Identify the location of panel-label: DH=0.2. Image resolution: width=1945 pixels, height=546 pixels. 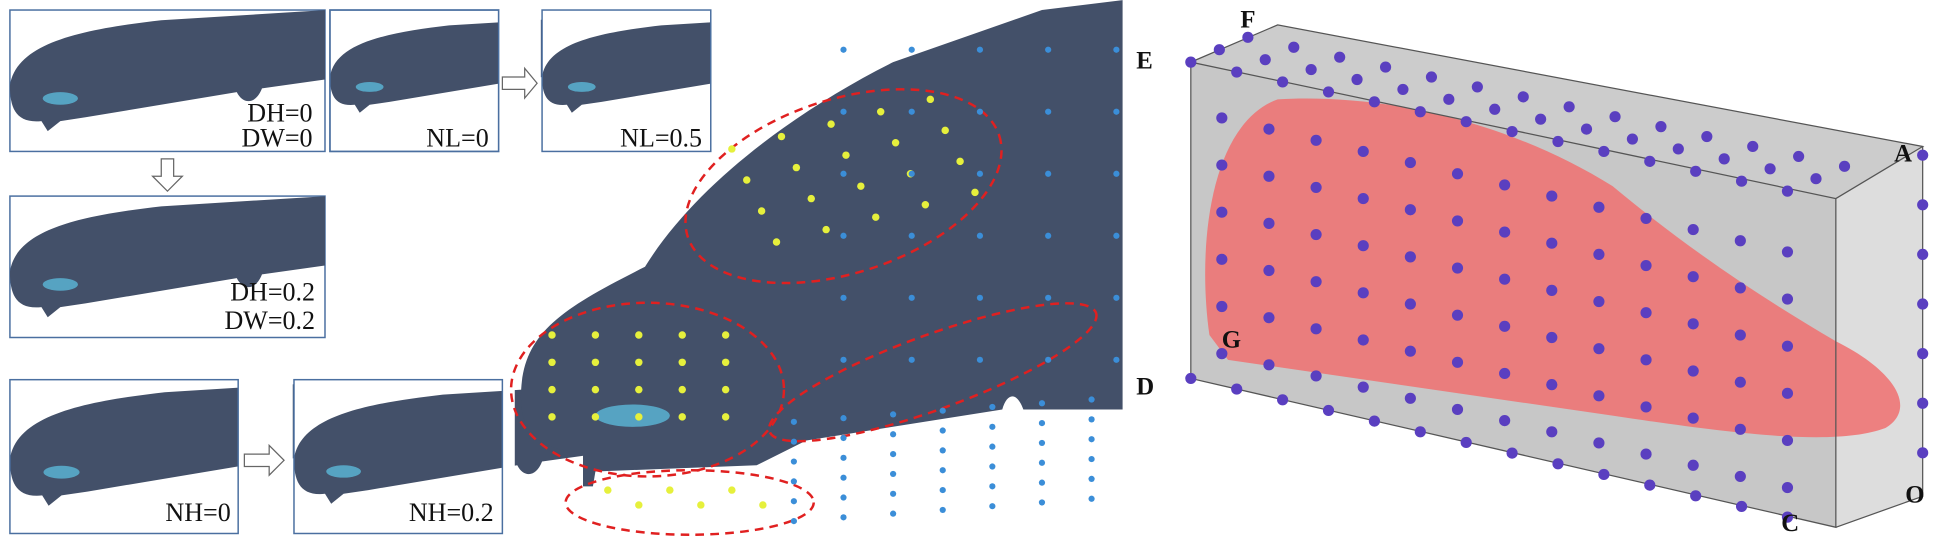
(272, 291).